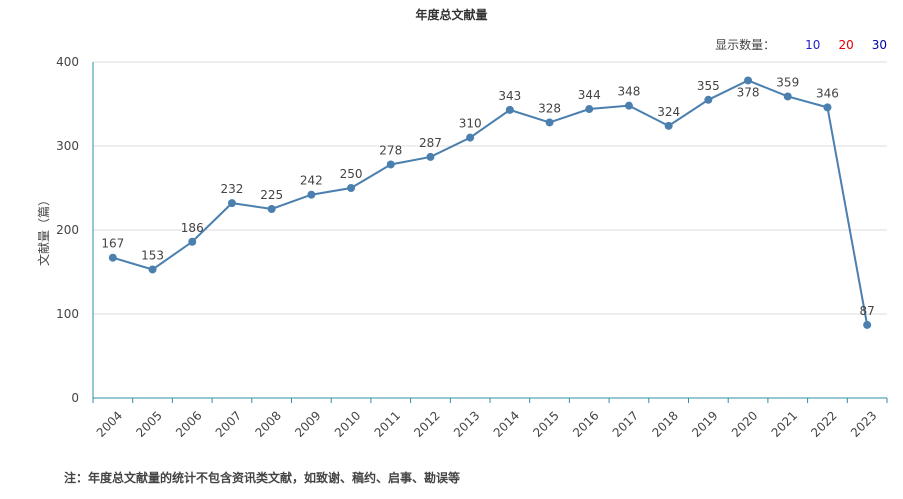  What do you see at coordinates (75, 398) in the screenshot?
I see `y-tick-label: 0` at bounding box center [75, 398].